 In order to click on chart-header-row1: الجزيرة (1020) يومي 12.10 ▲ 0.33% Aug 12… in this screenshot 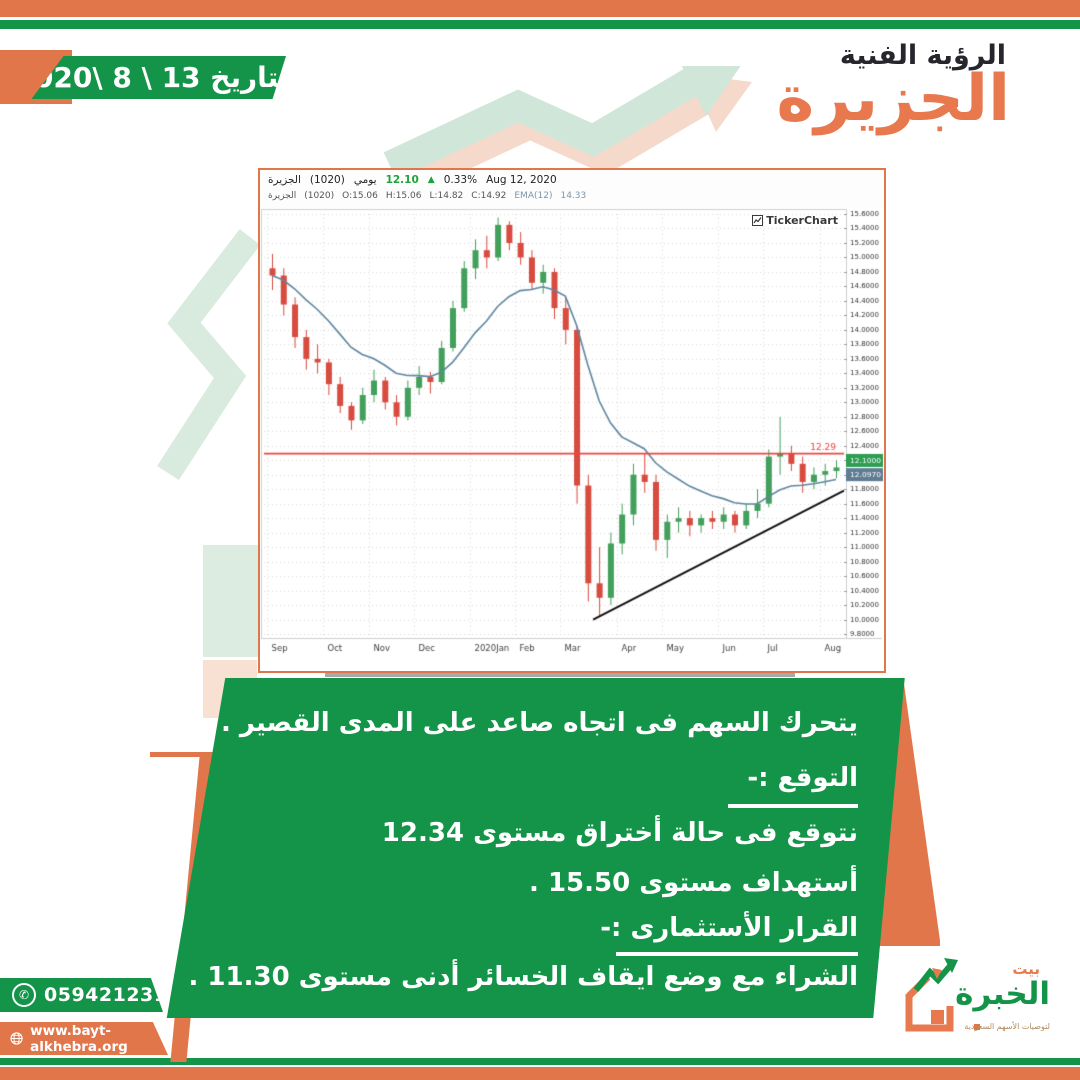, I will do `click(412, 180)`.